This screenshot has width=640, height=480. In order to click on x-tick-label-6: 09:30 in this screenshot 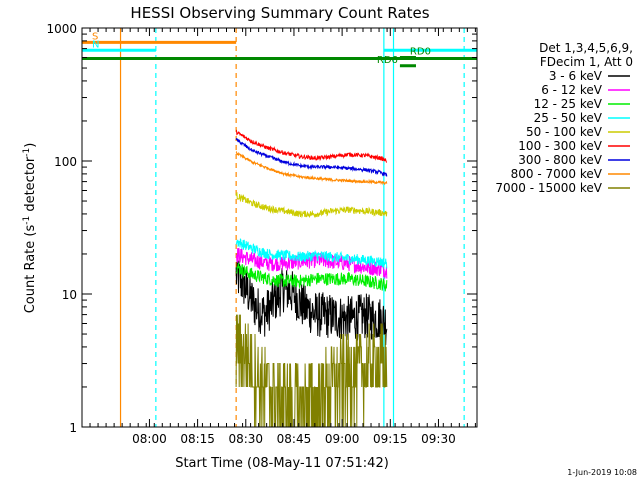, I will do `click(438, 439)`.